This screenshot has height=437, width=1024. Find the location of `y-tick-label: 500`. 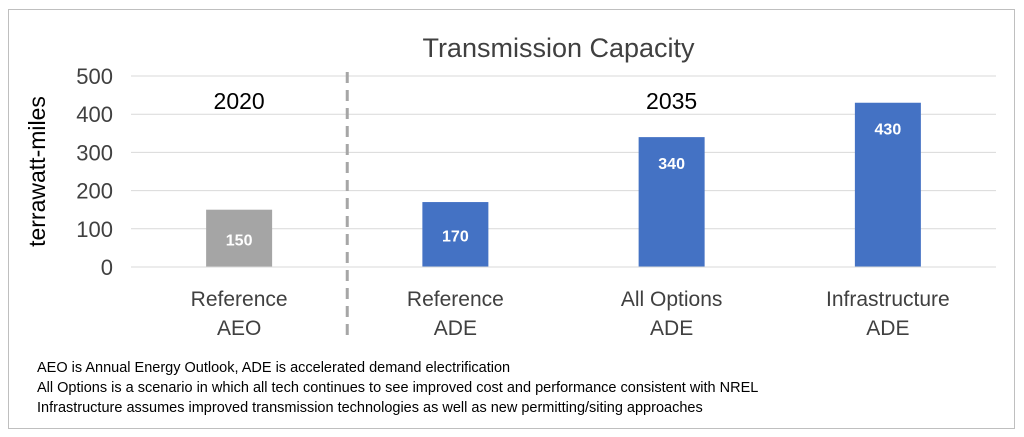

y-tick-label: 500 is located at coordinates (94, 76).